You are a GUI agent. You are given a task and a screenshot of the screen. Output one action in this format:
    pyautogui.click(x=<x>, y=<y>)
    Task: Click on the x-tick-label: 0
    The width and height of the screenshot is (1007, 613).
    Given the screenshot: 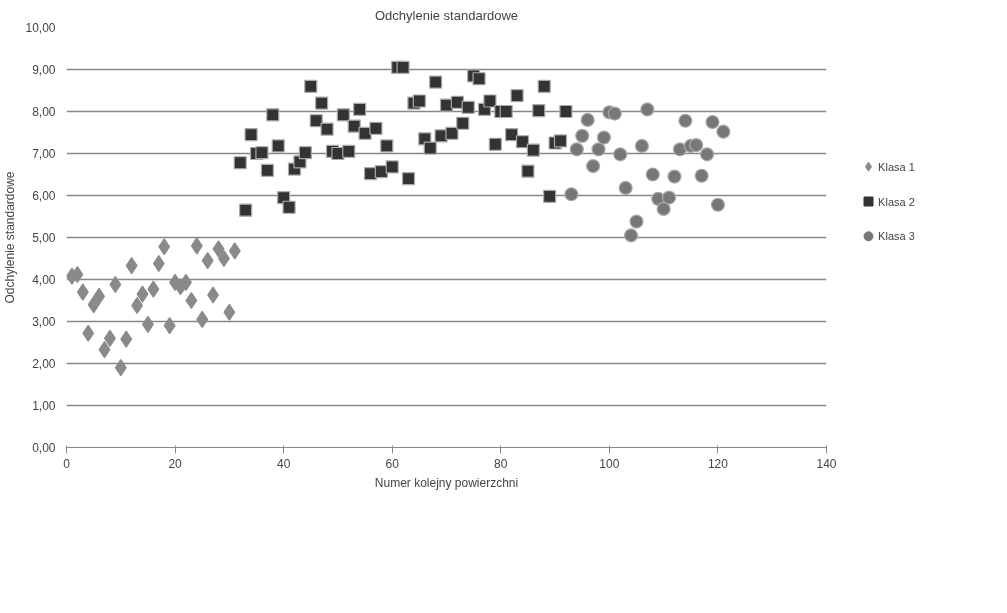 What is the action you would take?
    pyautogui.click(x=67, y=463)
    